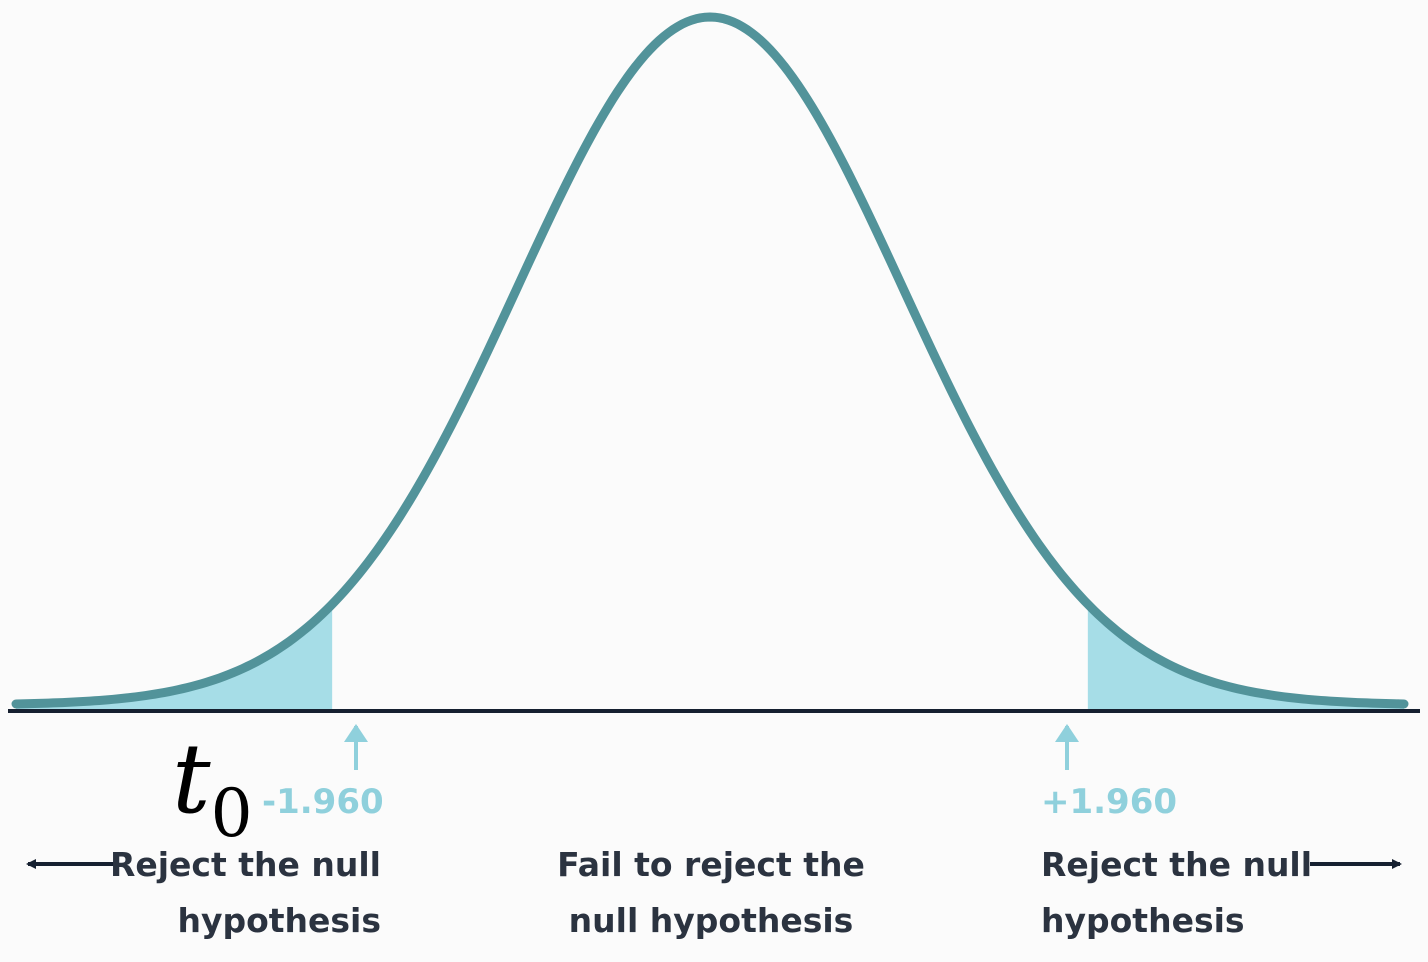  I want to click on region-right-line2: hypothesis, so click(1143, 920).